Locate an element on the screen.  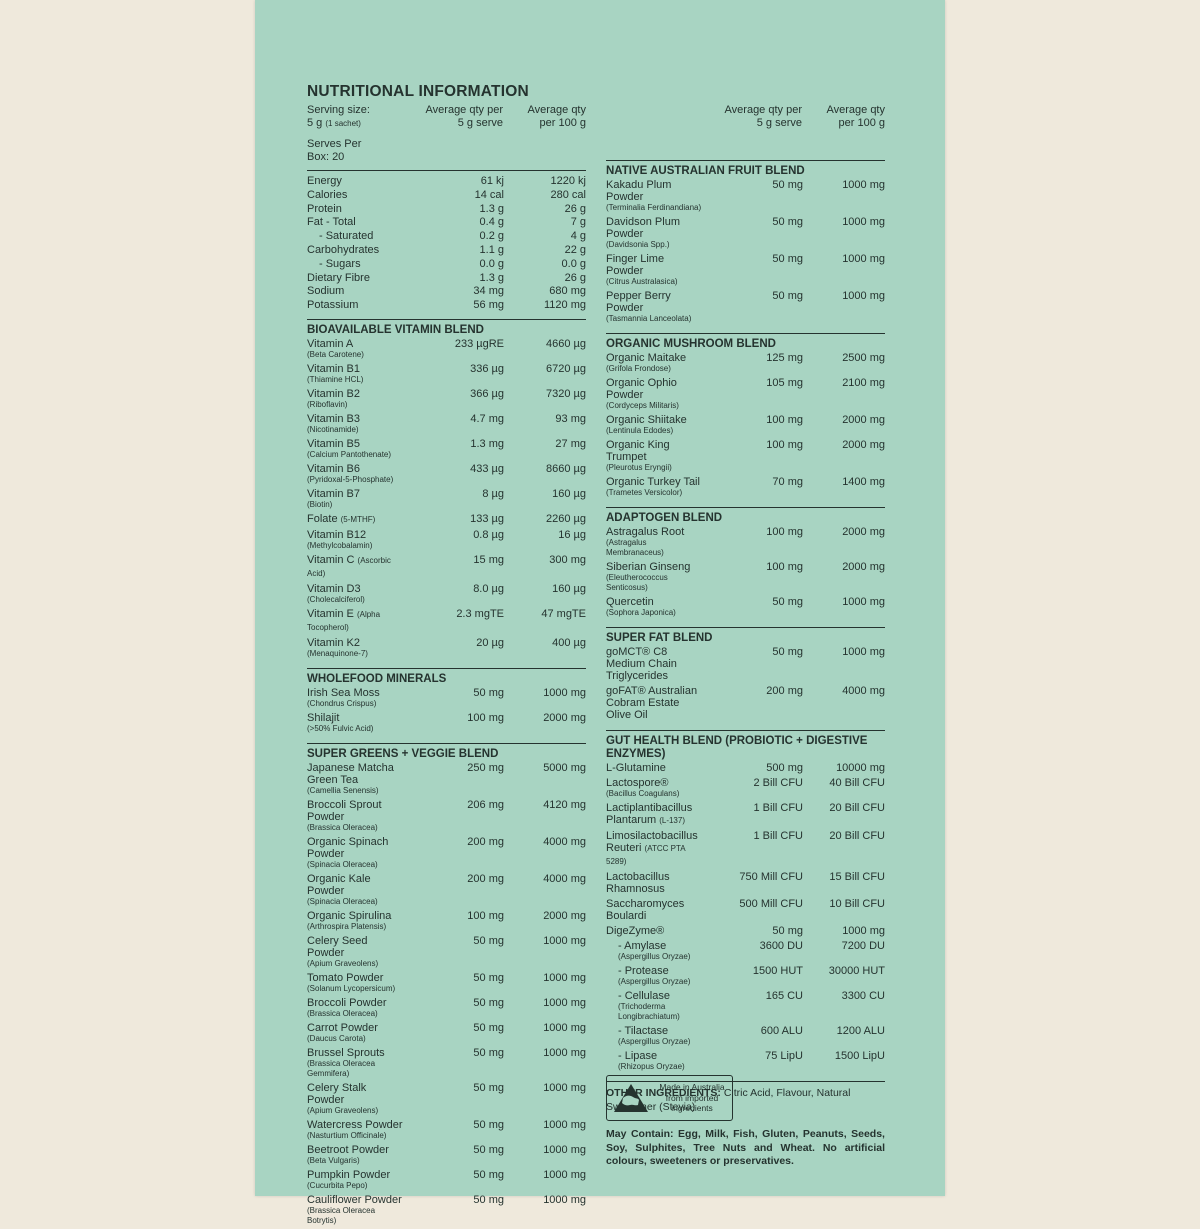
ingredient-note: (Brassica Oleracea Botrytis) is located at coordinates (341, 1215).